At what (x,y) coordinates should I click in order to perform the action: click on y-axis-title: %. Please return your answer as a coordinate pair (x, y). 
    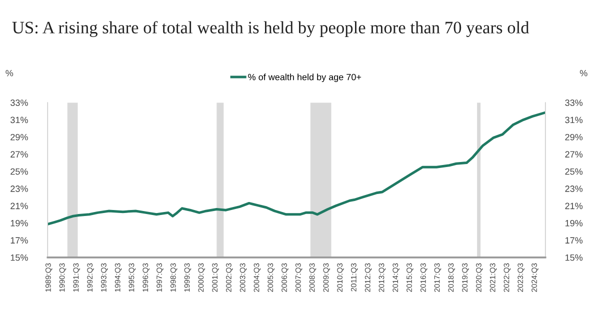
    Looking at the image, I should click on (10, 73).